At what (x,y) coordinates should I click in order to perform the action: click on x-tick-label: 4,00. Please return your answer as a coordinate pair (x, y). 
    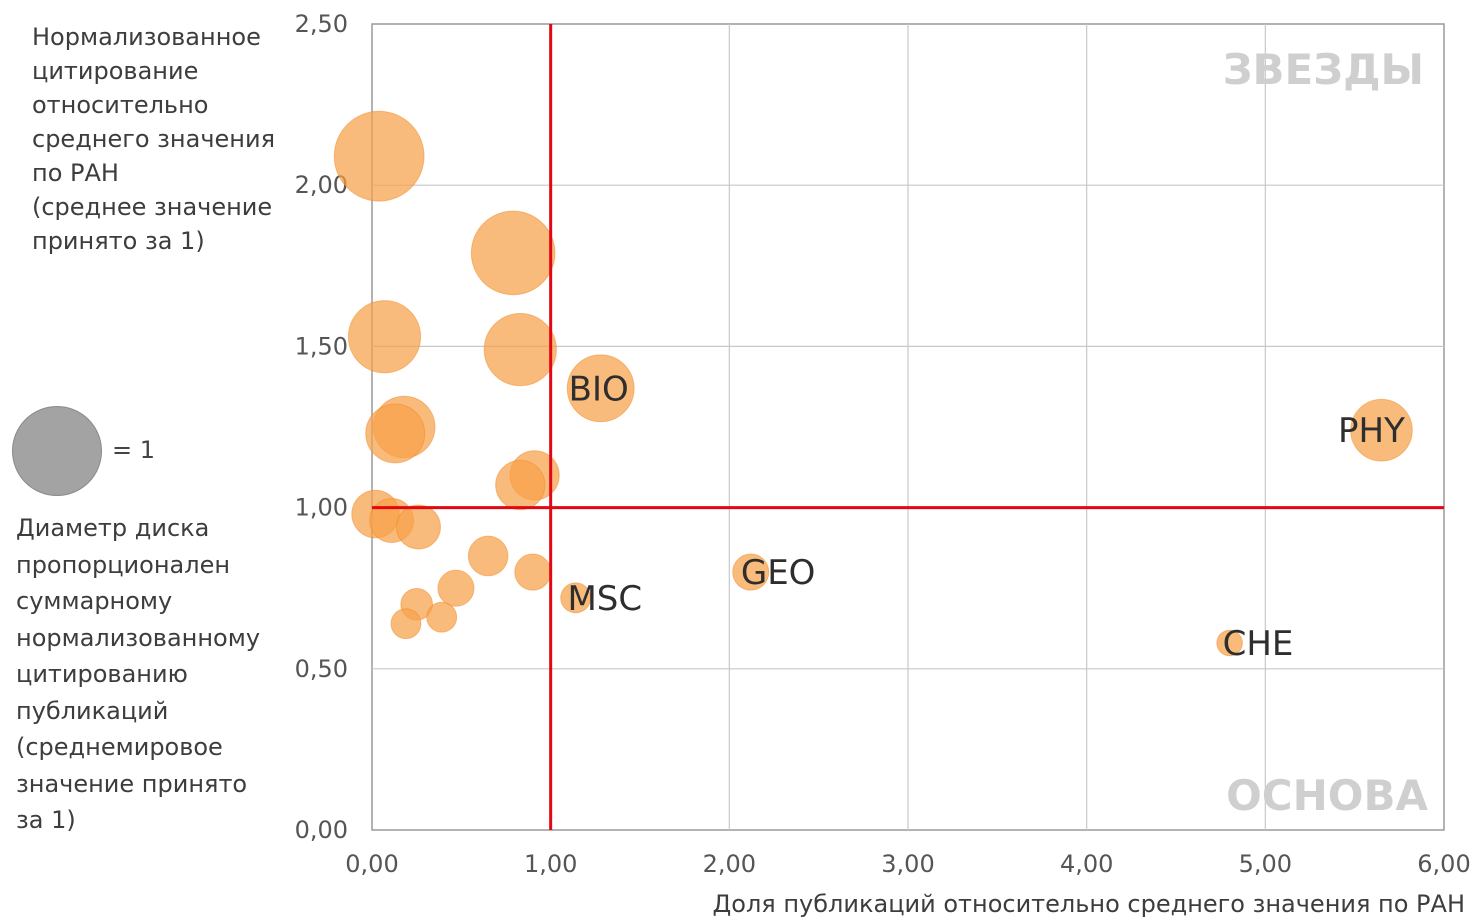
    Looking at the image, I should click on (1086, 864).